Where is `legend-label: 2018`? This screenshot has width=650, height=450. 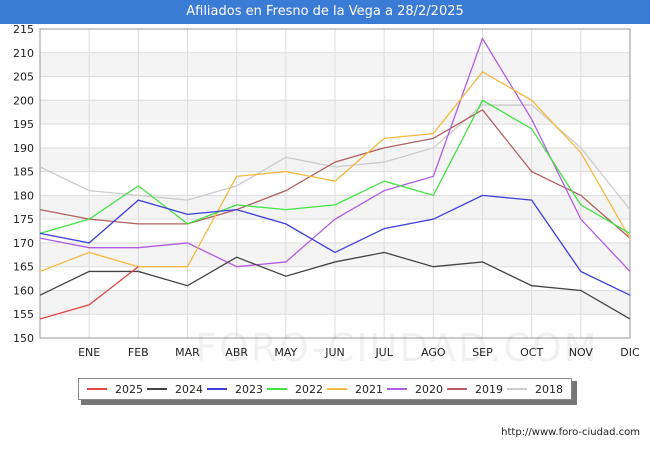 legend-label: 2018 is located at coordinates (549, 389).